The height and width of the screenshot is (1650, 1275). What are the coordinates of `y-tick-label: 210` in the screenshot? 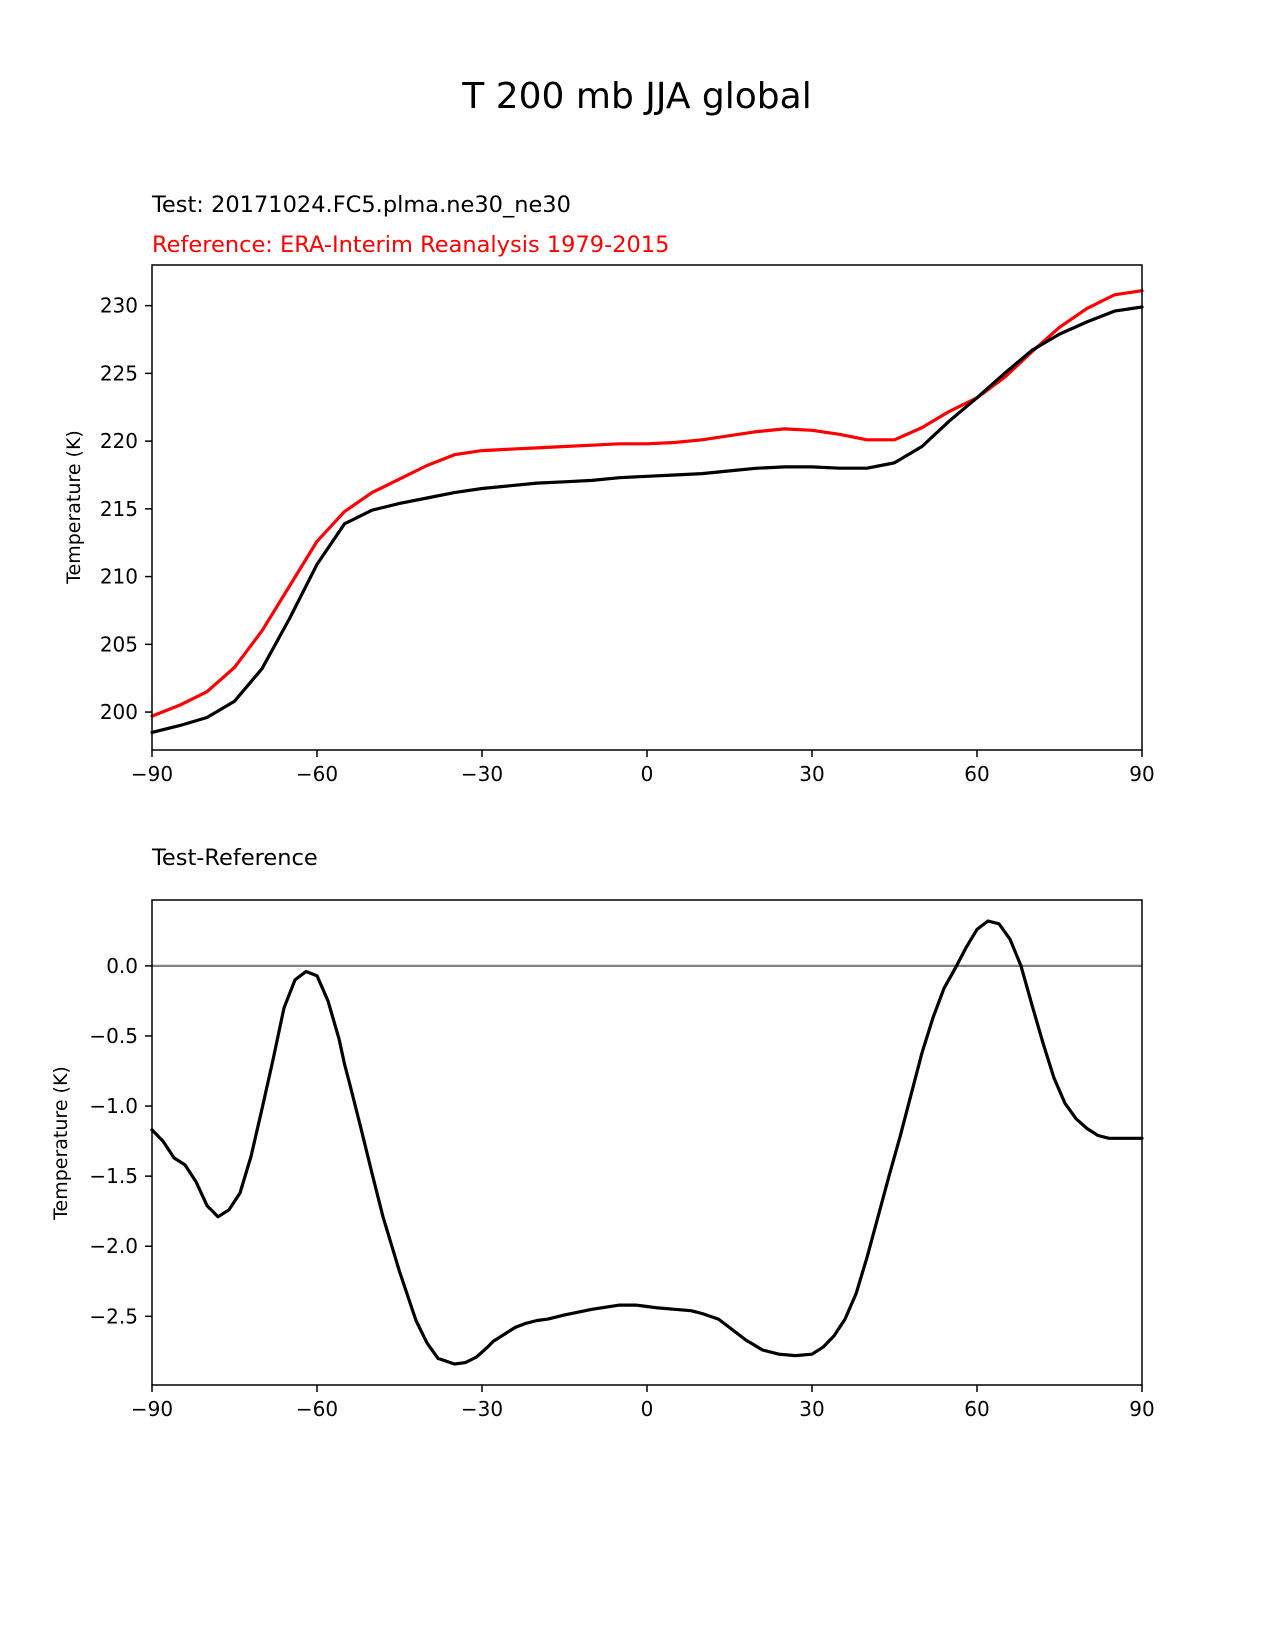 It's located at (119, 577).